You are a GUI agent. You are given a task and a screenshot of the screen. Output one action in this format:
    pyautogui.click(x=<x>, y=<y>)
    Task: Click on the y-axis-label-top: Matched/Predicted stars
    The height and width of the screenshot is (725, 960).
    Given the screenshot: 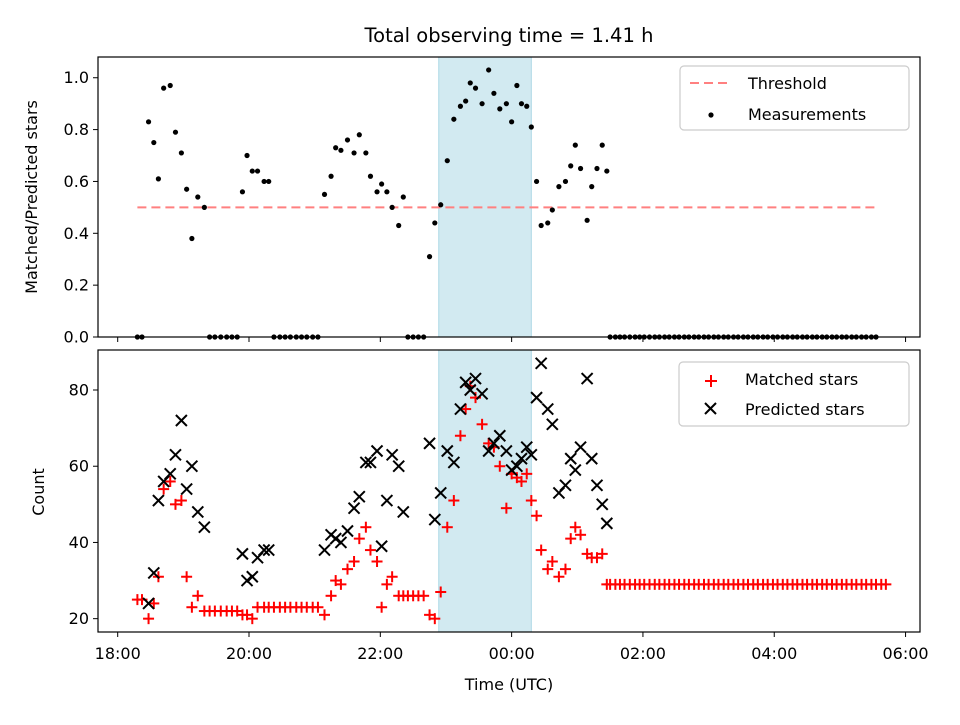 What is the action you would take?
    pyautogui.click(x=31, y=197)
    